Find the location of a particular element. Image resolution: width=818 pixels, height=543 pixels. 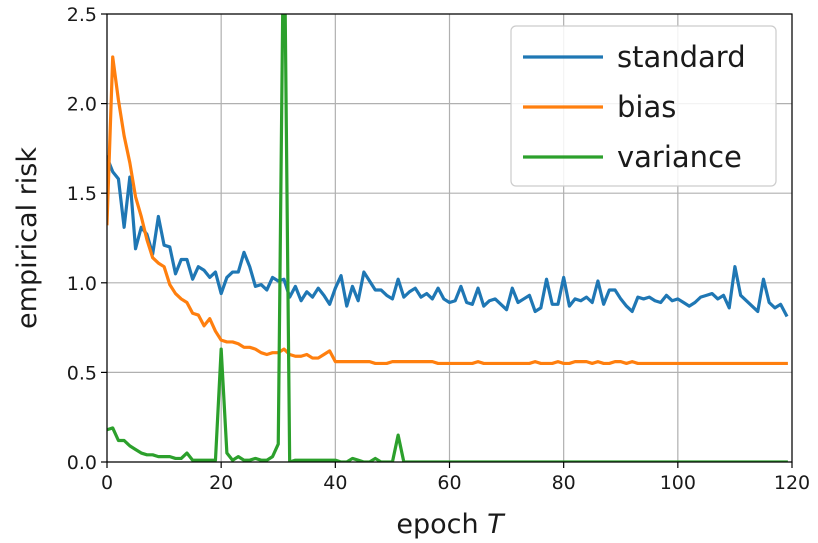

y-axis: 0.0 0.5 1.0 1.5 2.0 2.5 is located at coordinates (87, 239).